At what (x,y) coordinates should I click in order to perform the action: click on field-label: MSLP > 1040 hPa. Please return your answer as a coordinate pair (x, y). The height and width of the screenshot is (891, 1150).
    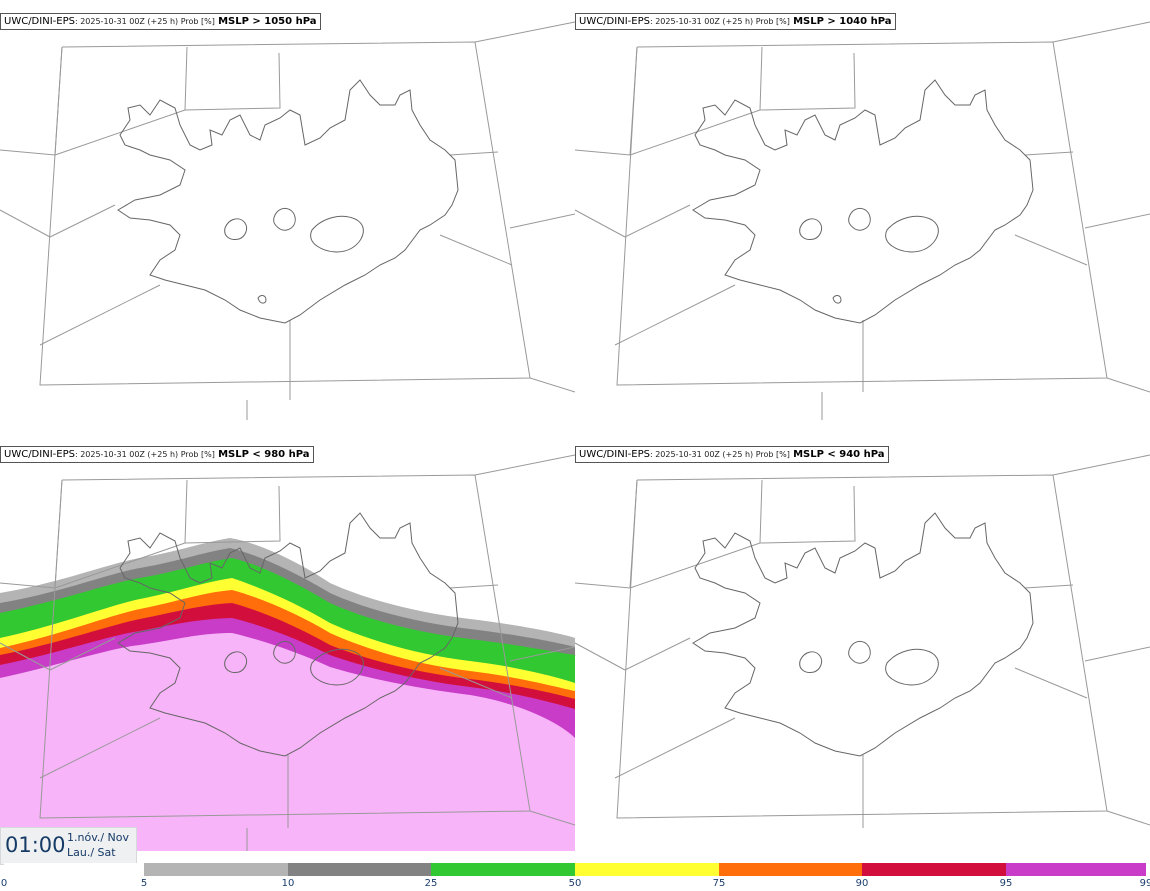
    Looking at the image, I should click on (842, 21).